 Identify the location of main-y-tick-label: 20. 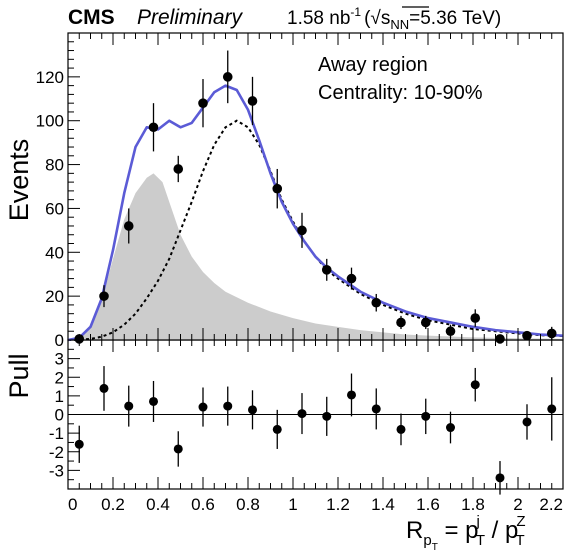
(54, 296).